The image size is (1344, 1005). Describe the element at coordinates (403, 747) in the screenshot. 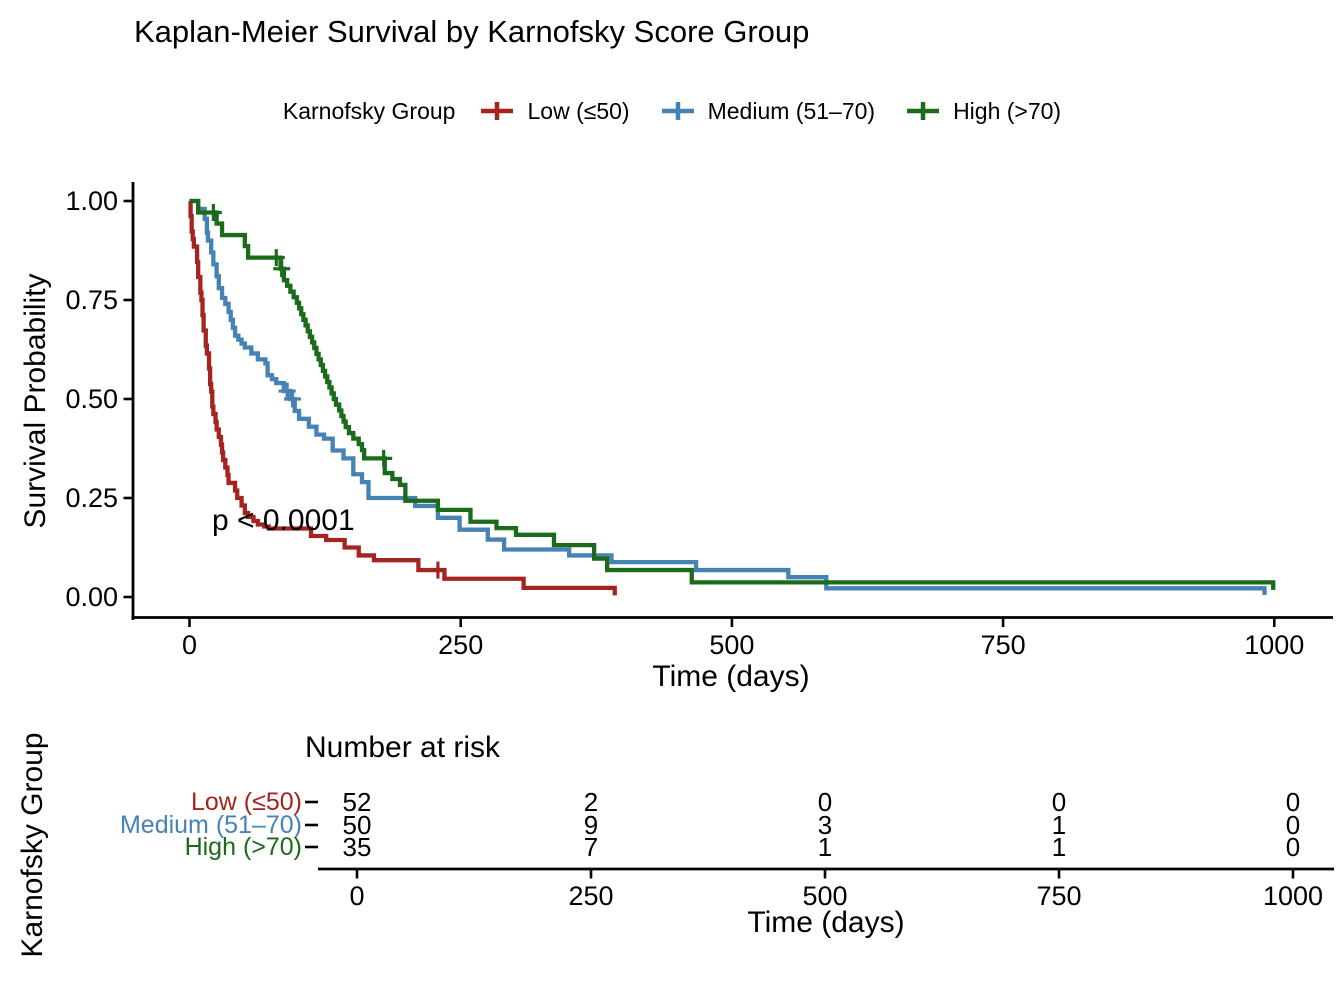

I see `risk-table-title: Number at risk` at that location.